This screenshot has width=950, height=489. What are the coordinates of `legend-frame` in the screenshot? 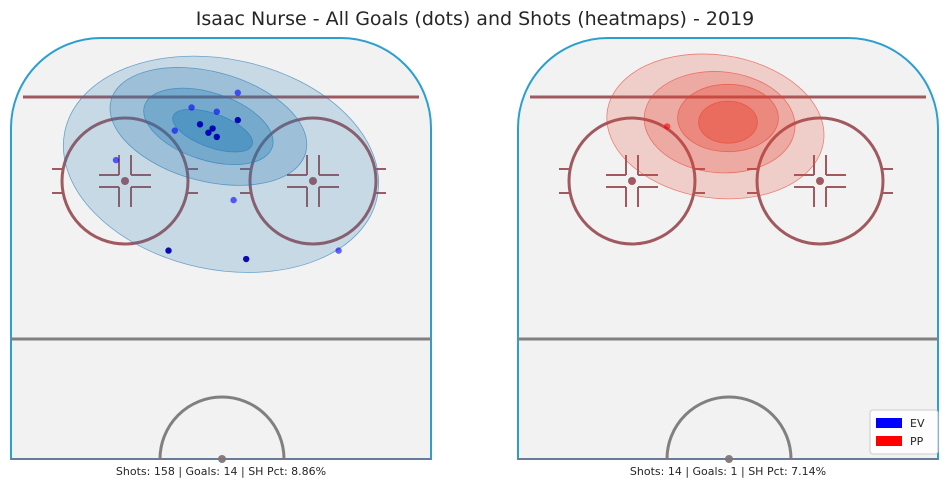 It's located at (904, 432).